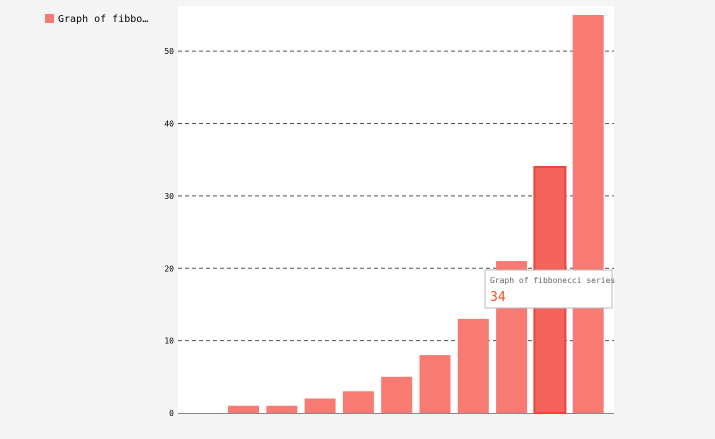 The height and width of the screenshot is (439, 715). Describe the element at coordinates (552, 280) in the screenshot. I see `tooltip-title: Graph of fibbonecci series` at that location.